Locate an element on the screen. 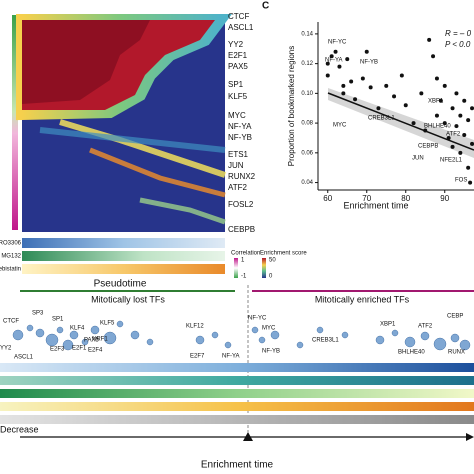 The width and height of the screenshot is (474, 474). arrow-head is located at coordinates (470, 437).